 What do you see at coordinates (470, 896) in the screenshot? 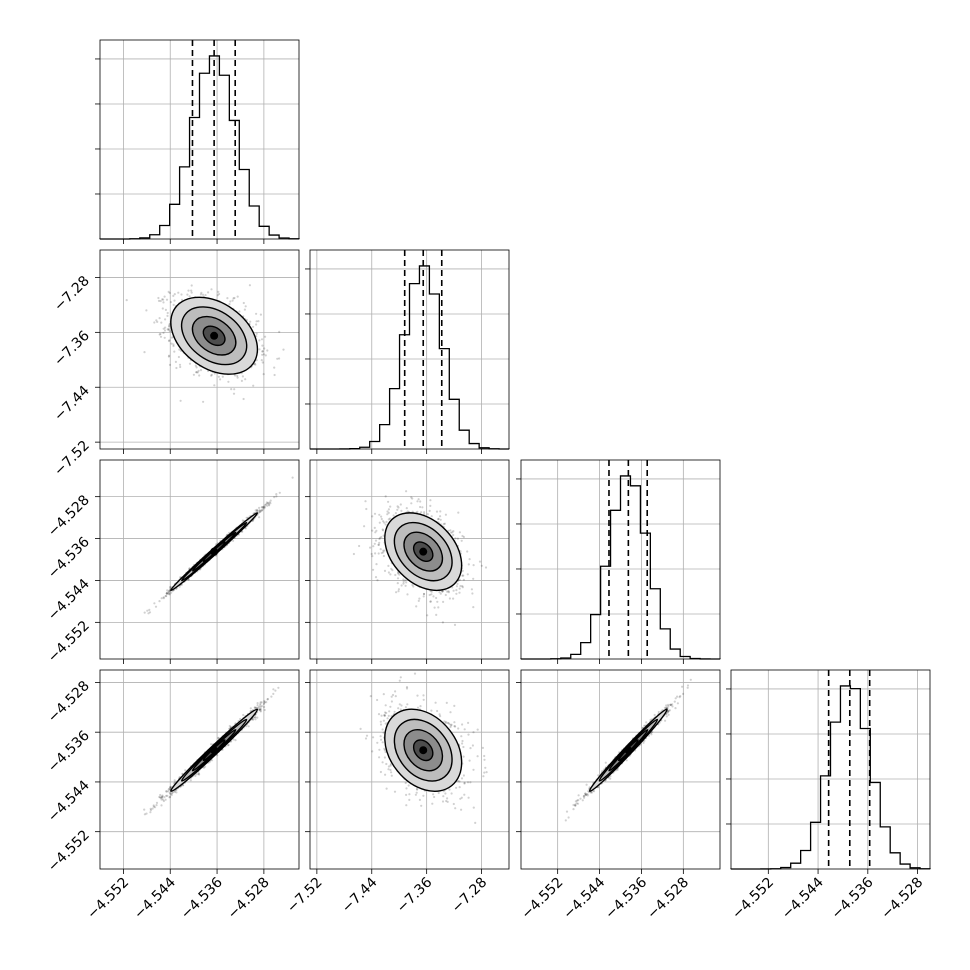
I see `x-tick-label: −7.28` at bounding box center [470, 896].